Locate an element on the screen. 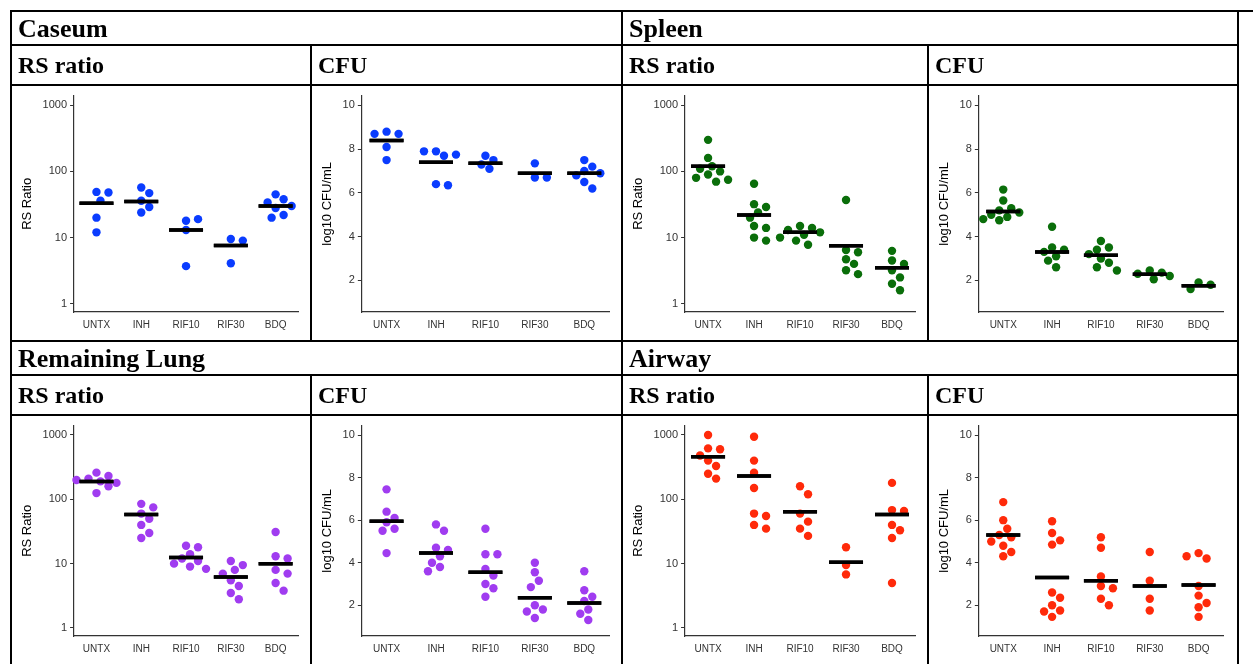 The height and width of the screenshot is (664, 1253). chart-title: Airway is located at coordinates (931, 359).